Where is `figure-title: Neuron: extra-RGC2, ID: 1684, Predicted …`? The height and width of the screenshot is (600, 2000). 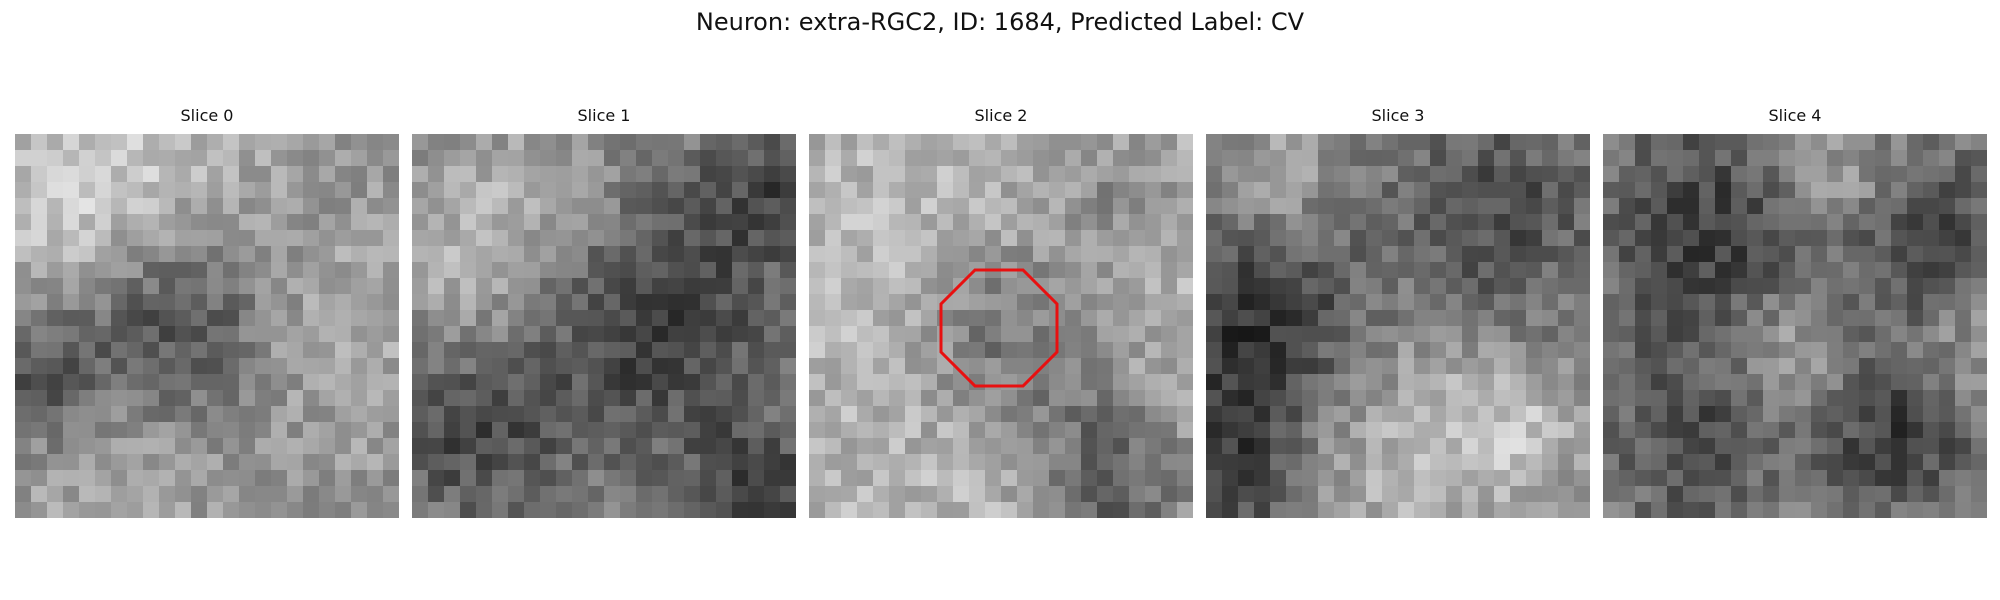 figure-title: Neuron: extra-RGC2, ID: 1684, Predicted … is located at coordinates (1000, 22).